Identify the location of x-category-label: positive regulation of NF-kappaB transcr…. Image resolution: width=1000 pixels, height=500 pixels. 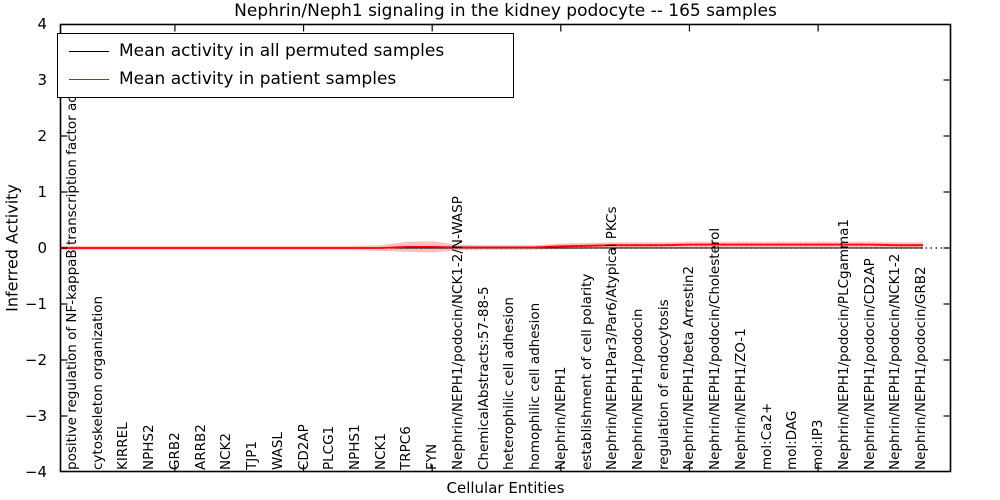
(72, 265).